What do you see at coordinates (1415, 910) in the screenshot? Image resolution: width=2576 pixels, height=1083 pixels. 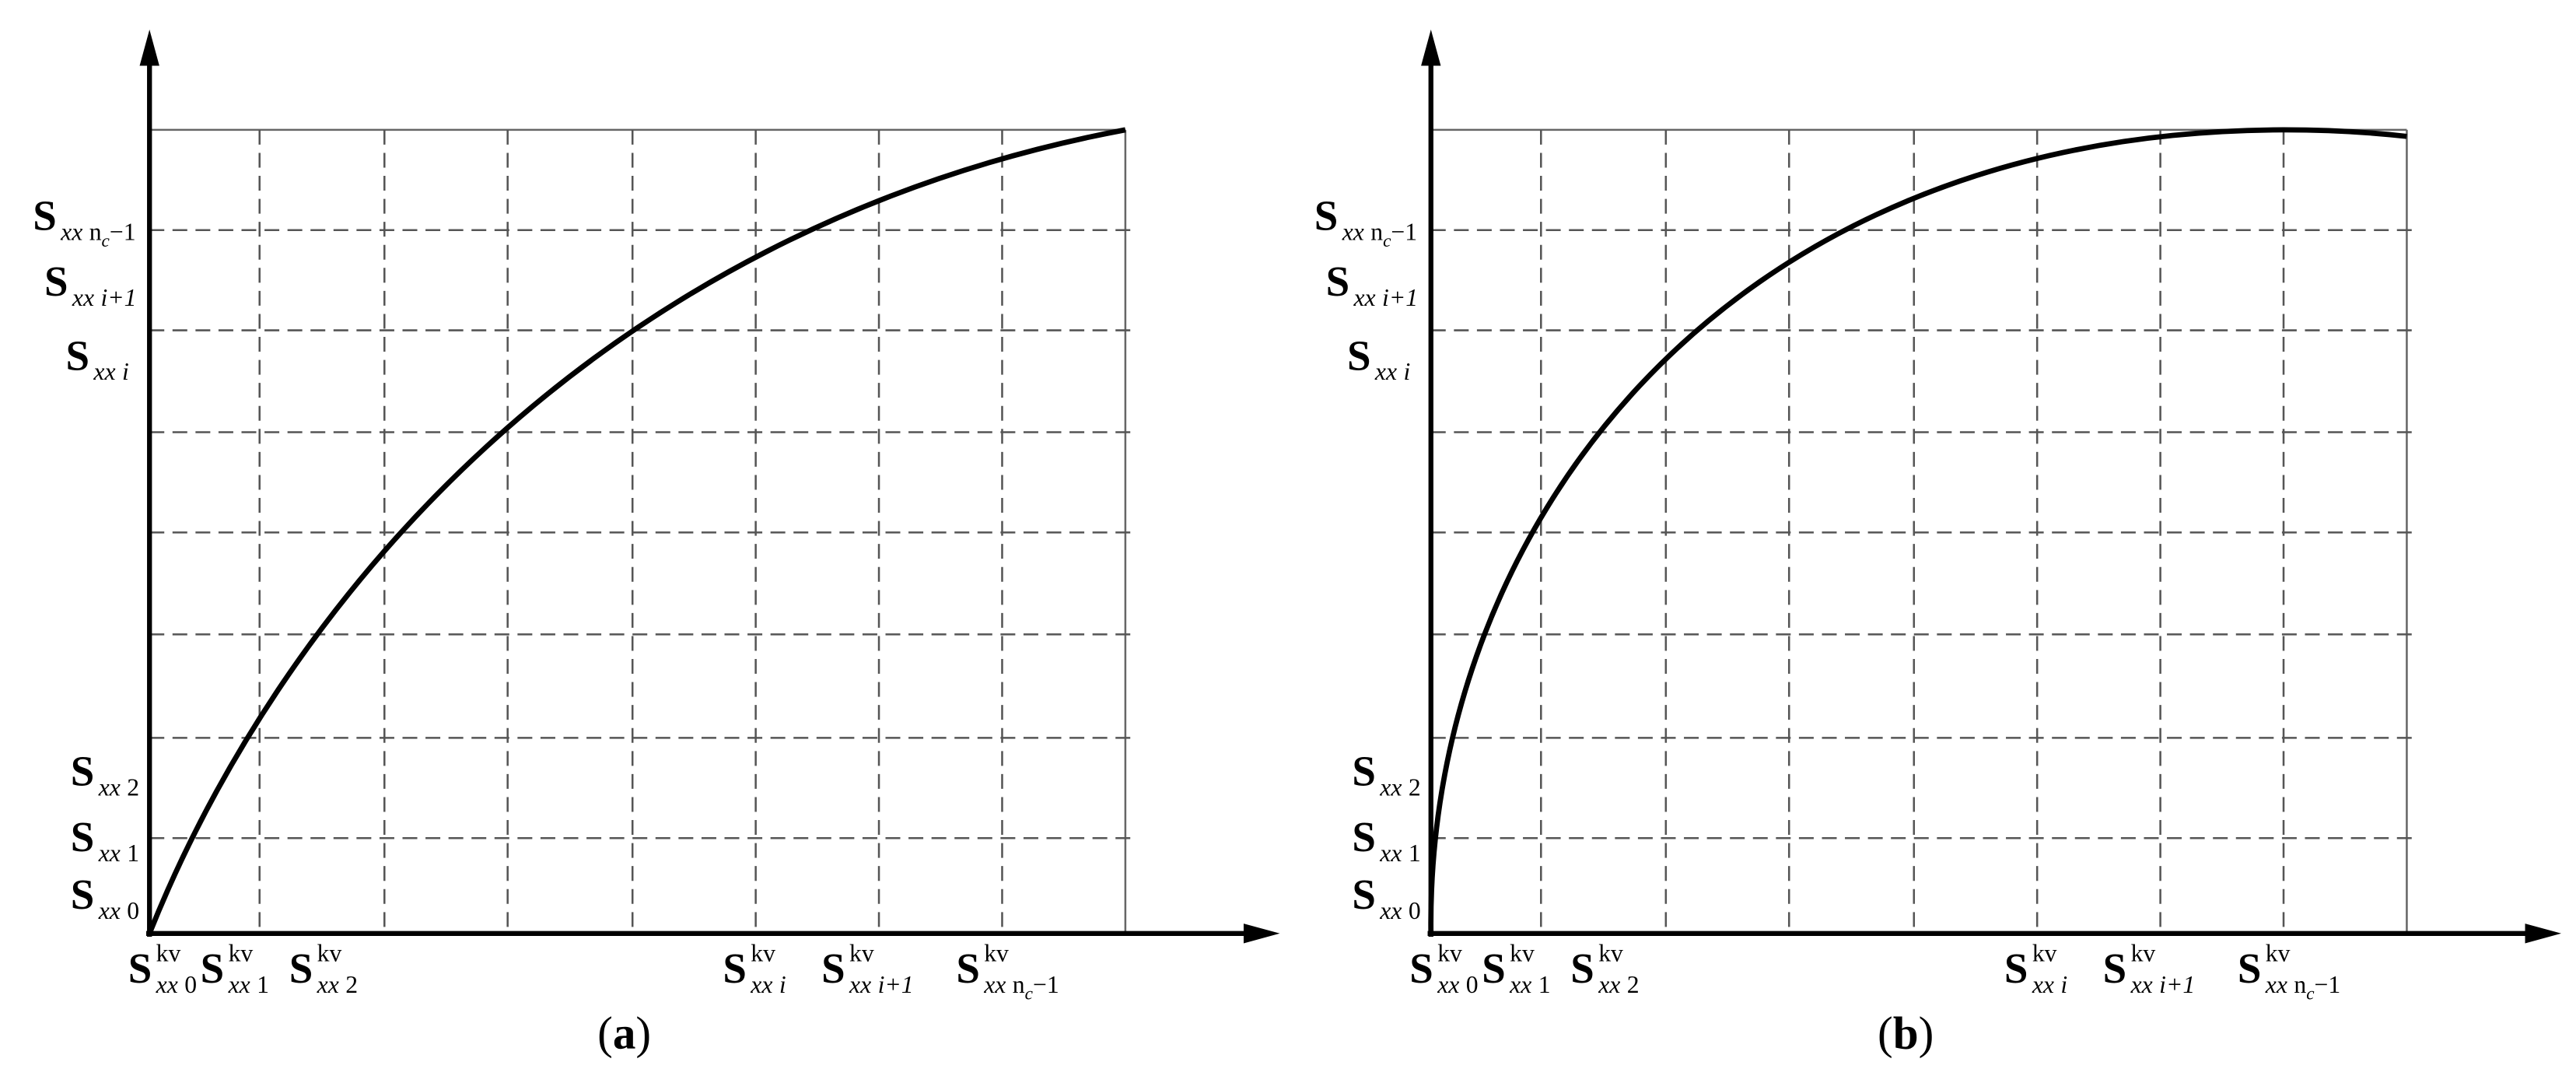 I see `label-index: 0` at bounding box center [1415, 910].